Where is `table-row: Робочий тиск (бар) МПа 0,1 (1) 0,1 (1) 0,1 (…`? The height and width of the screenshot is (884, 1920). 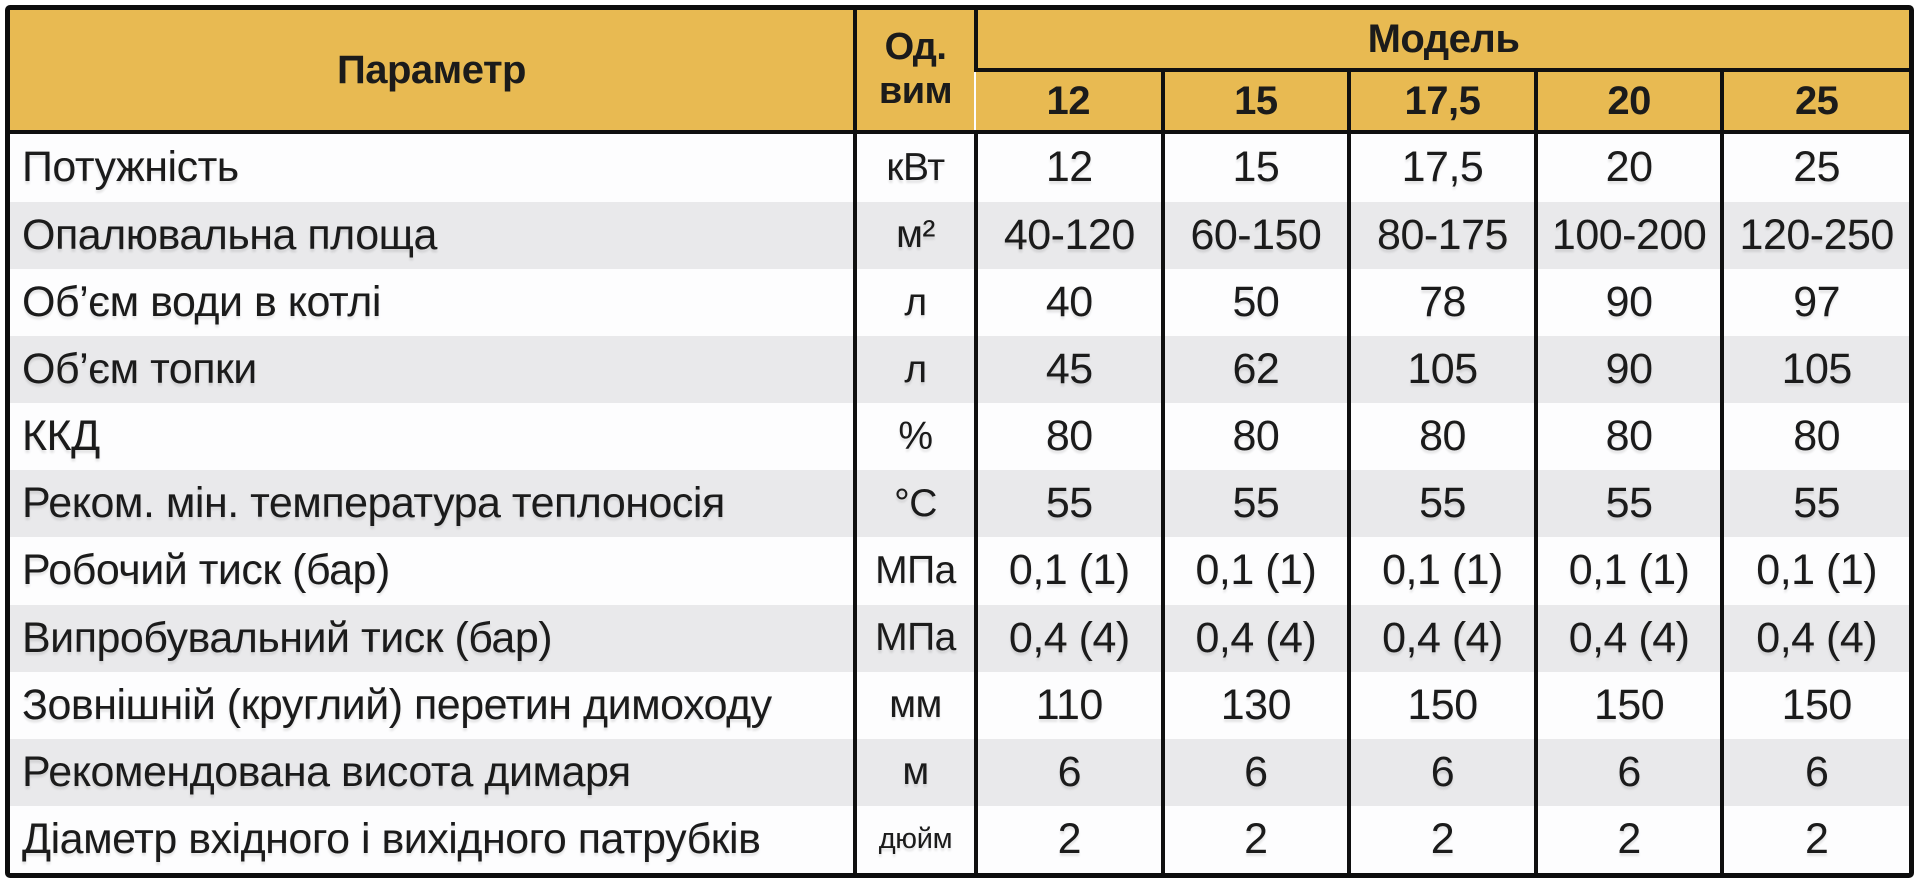 table-row: Робочий тиск (бар) МПа 0,1 (1) 0,1 (1) 0,1 (… is located at coordinates (959, 571).